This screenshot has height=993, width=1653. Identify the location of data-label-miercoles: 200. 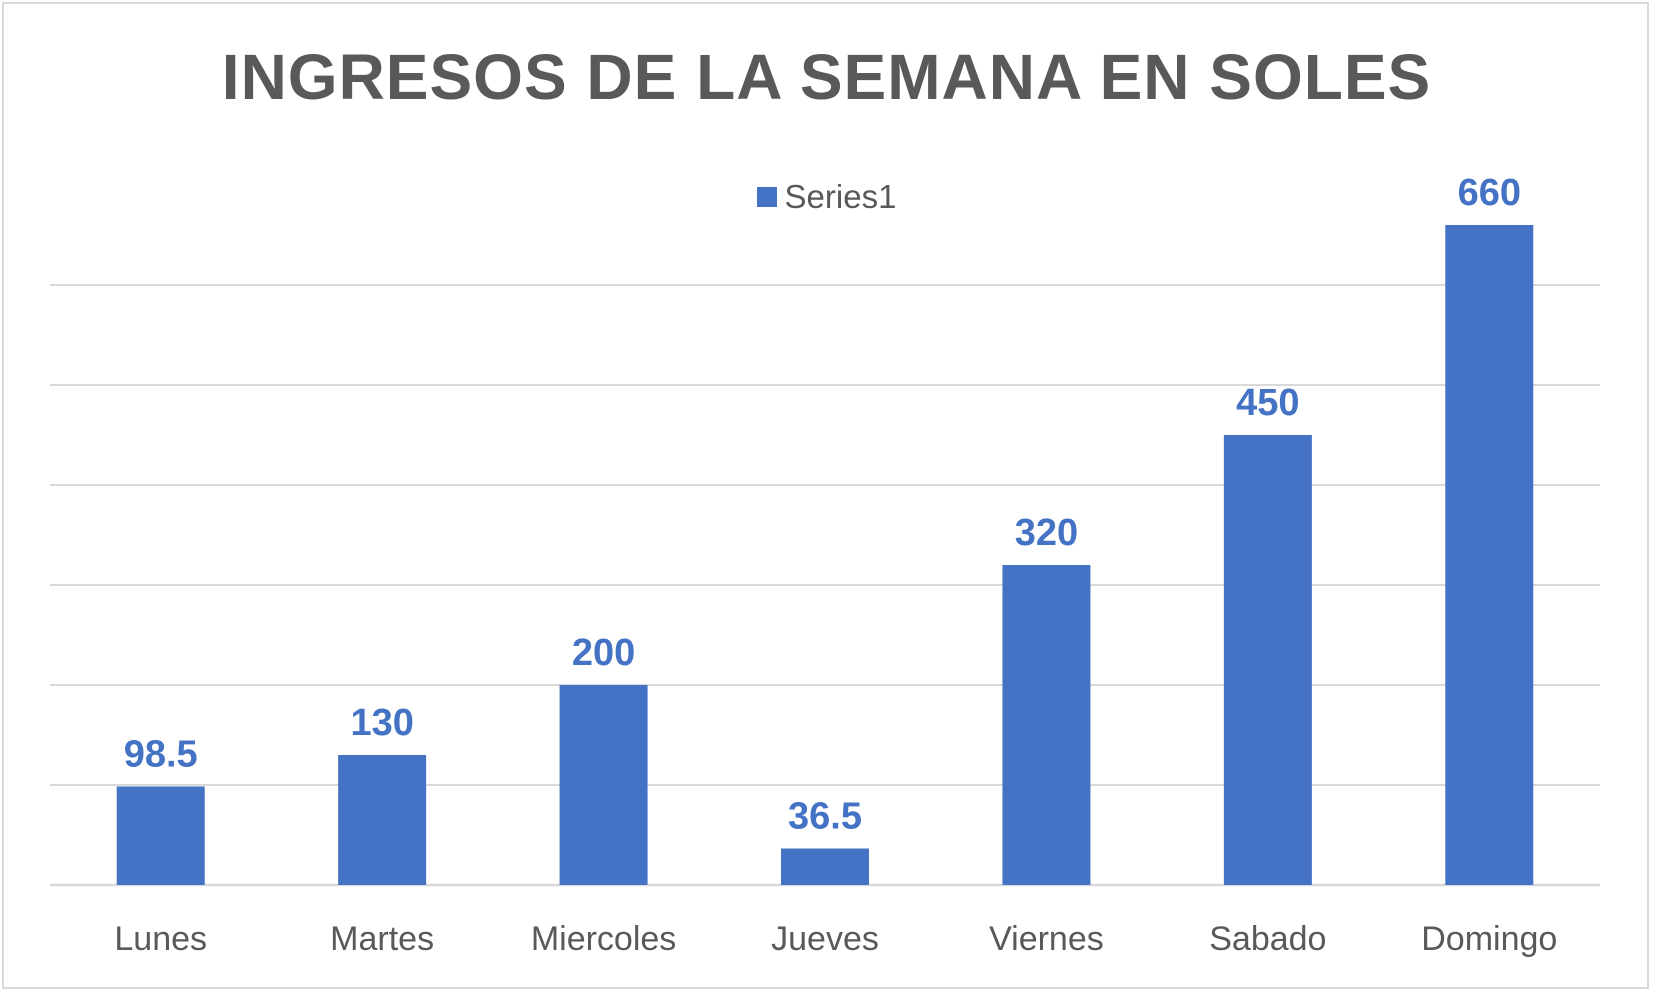
(603, 653).